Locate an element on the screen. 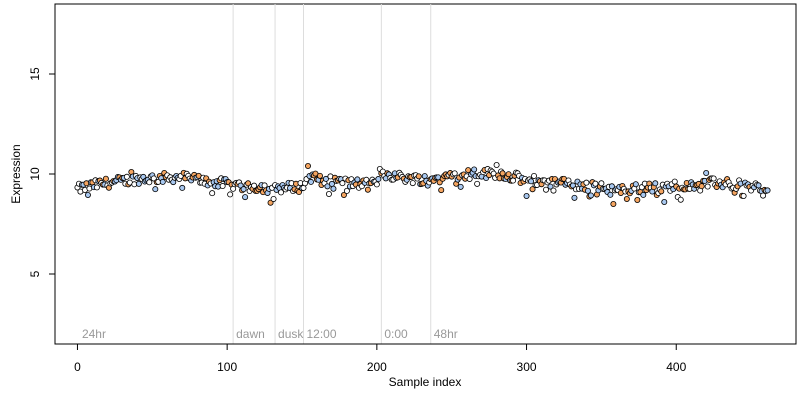 Image resolution: width=800 pixels, height=400 pixels. y-tick-label-0: 5 is located at coordinates (35, 273).